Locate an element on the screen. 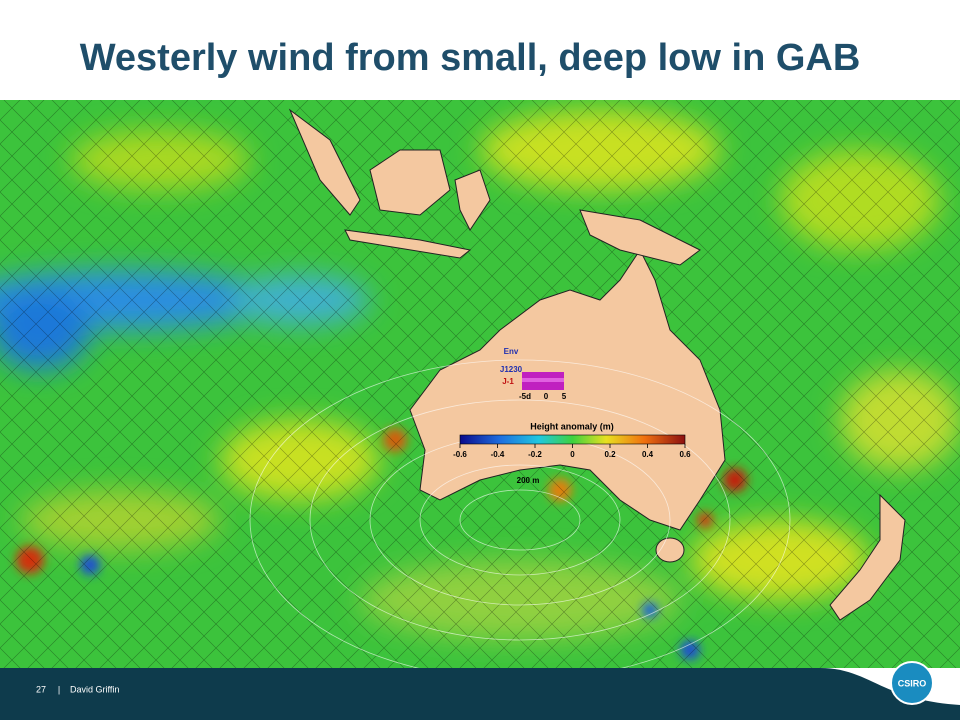 This screenshot has width=960, height=725. colorbar-tick-label: 0.2 is located at coordinates (610, 454).